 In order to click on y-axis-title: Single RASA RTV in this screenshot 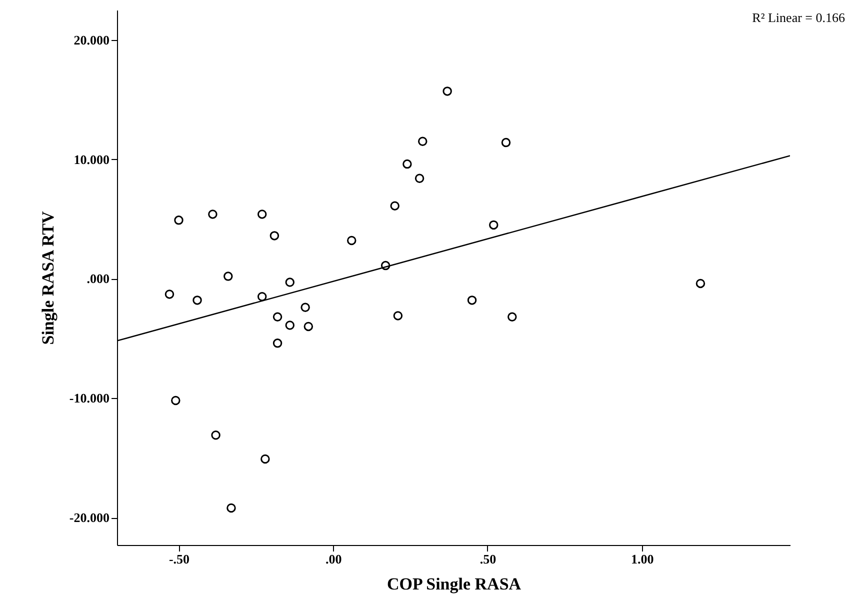, I will do `click(48, 277)`.